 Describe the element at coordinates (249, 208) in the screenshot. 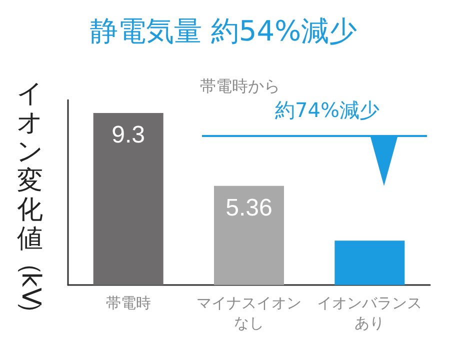

I see `data-label: 5.36` at that location.